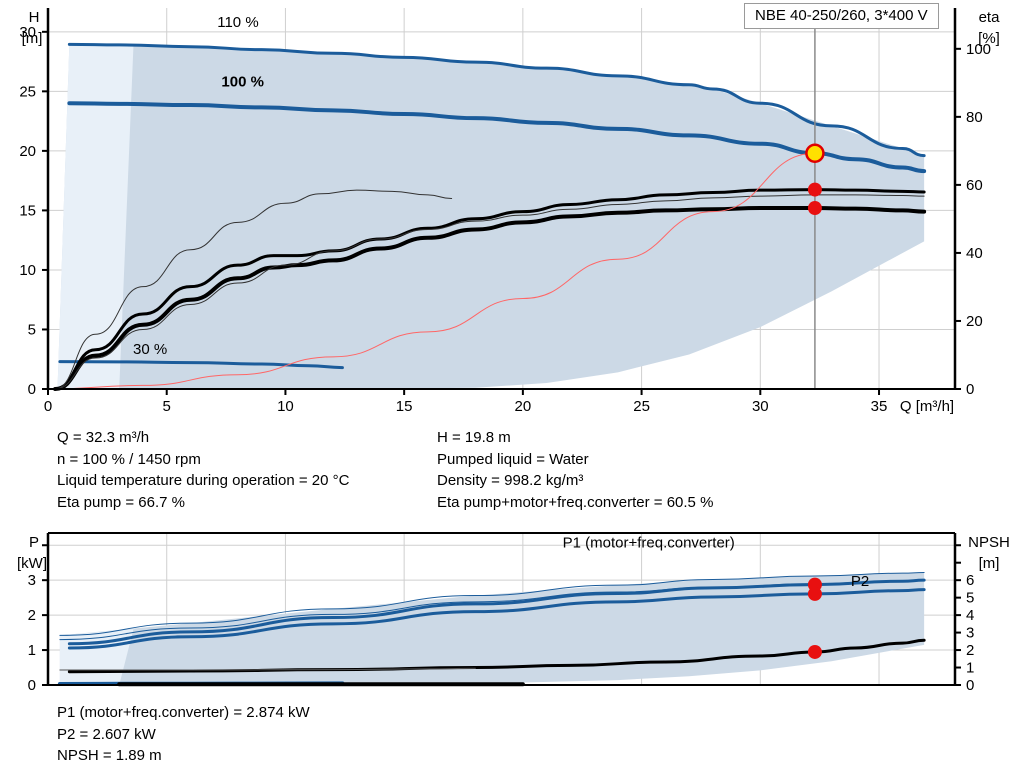  What do you see at coordinates (989, 542) in the screenshot?
I see `y2-axis-title: NPSH` at bounding box center [989, 542].